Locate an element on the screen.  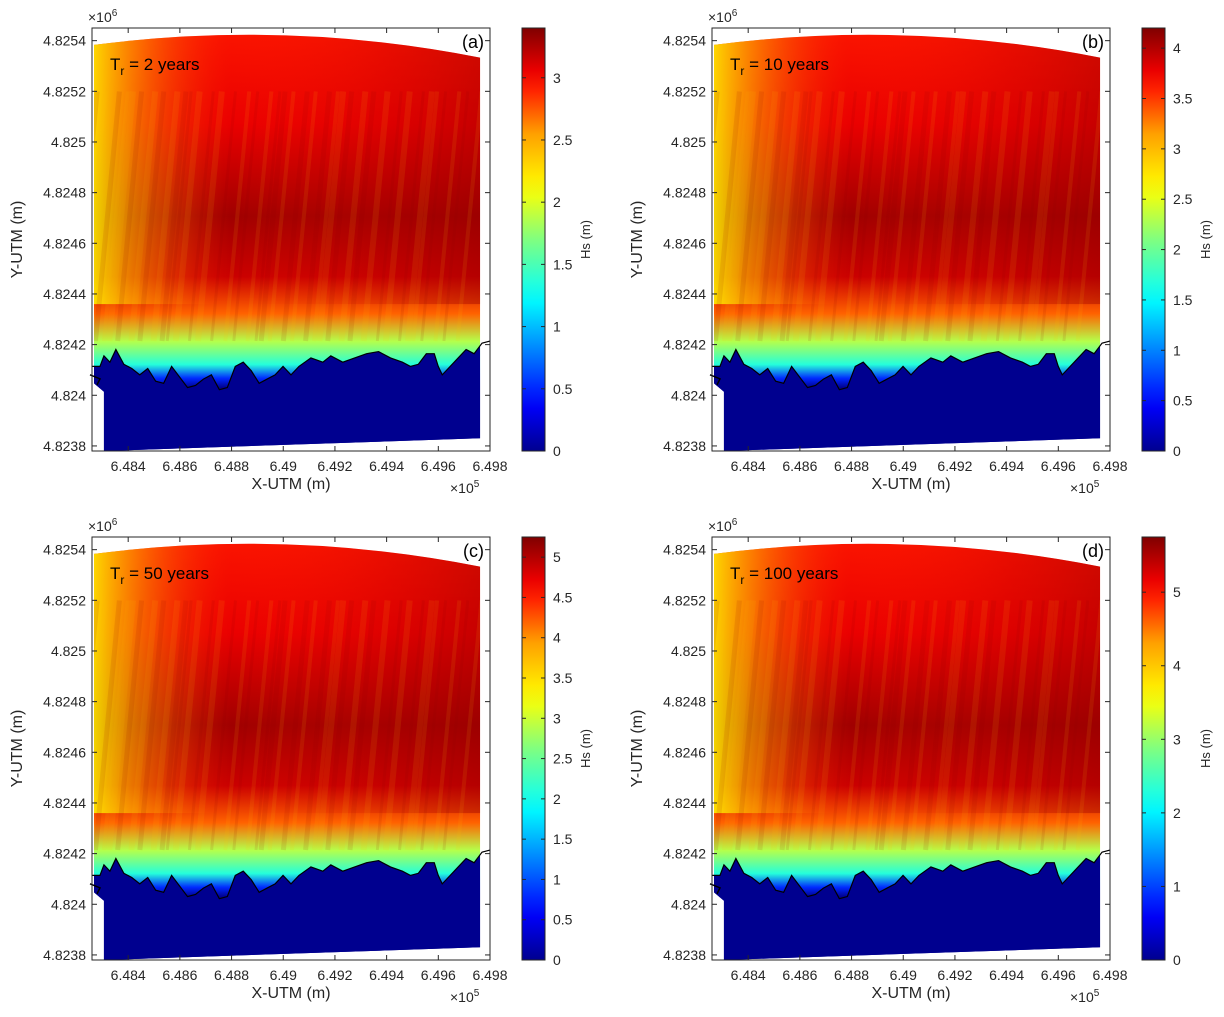
x-tick-label: 6.492 is located at coordinates (334, 466).